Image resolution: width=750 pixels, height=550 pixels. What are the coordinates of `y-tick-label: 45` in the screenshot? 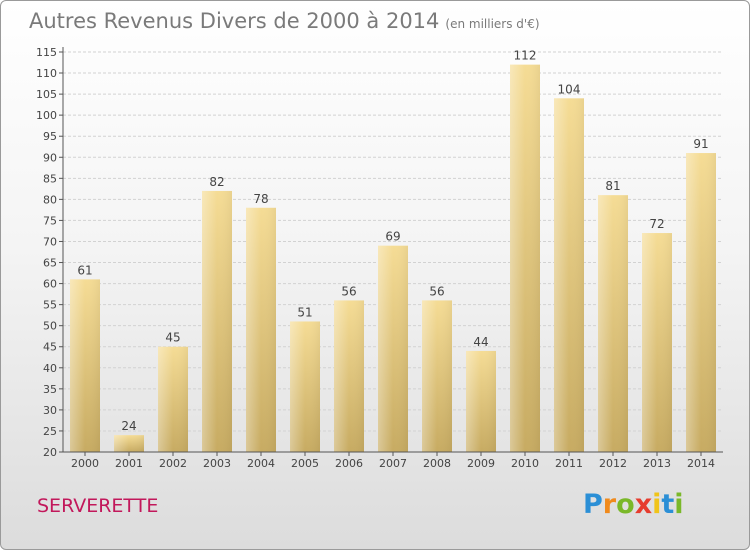 It's located at (50, 347).